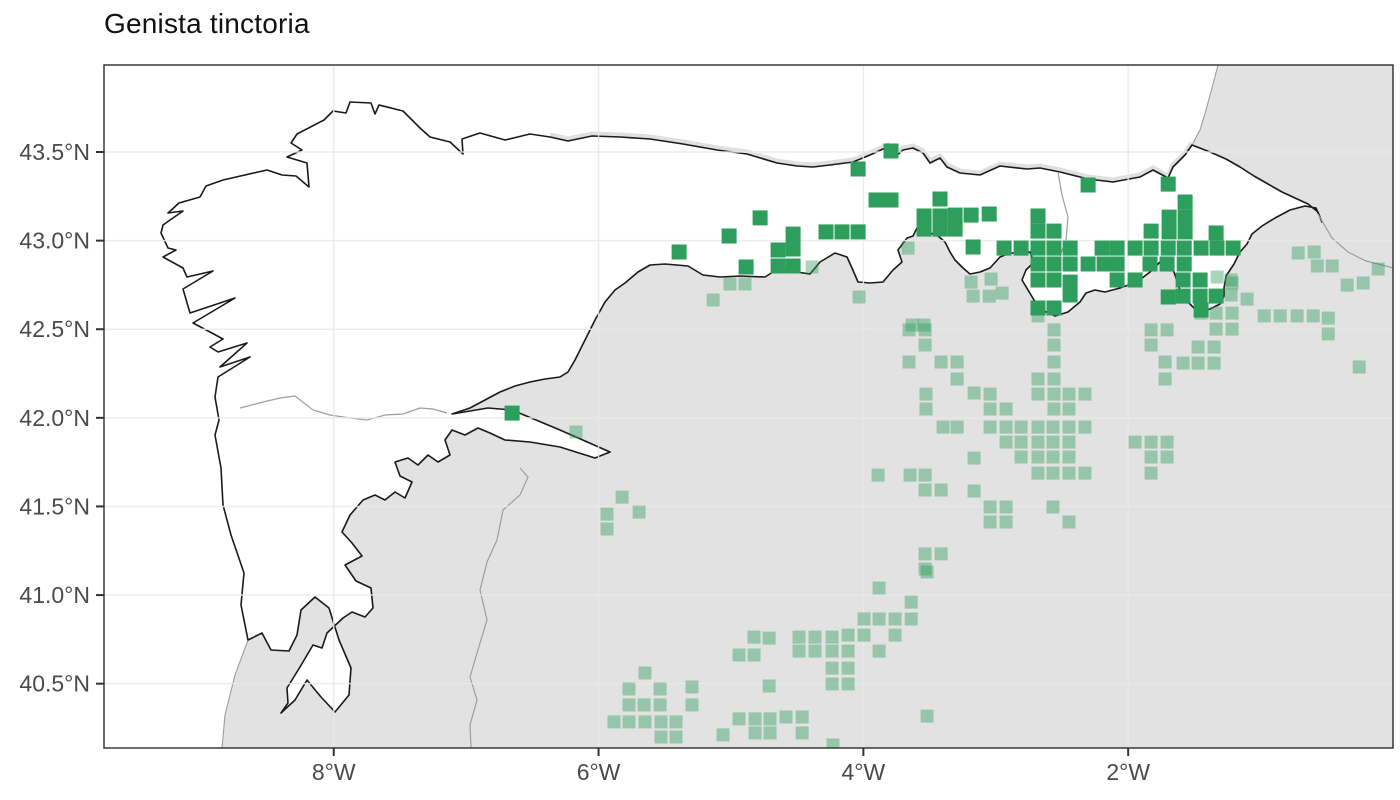 Image resolution: width=1400 pixels, height=800 pixels. I want to click on y-tick-label: 42.5°N, so click(54, 329).